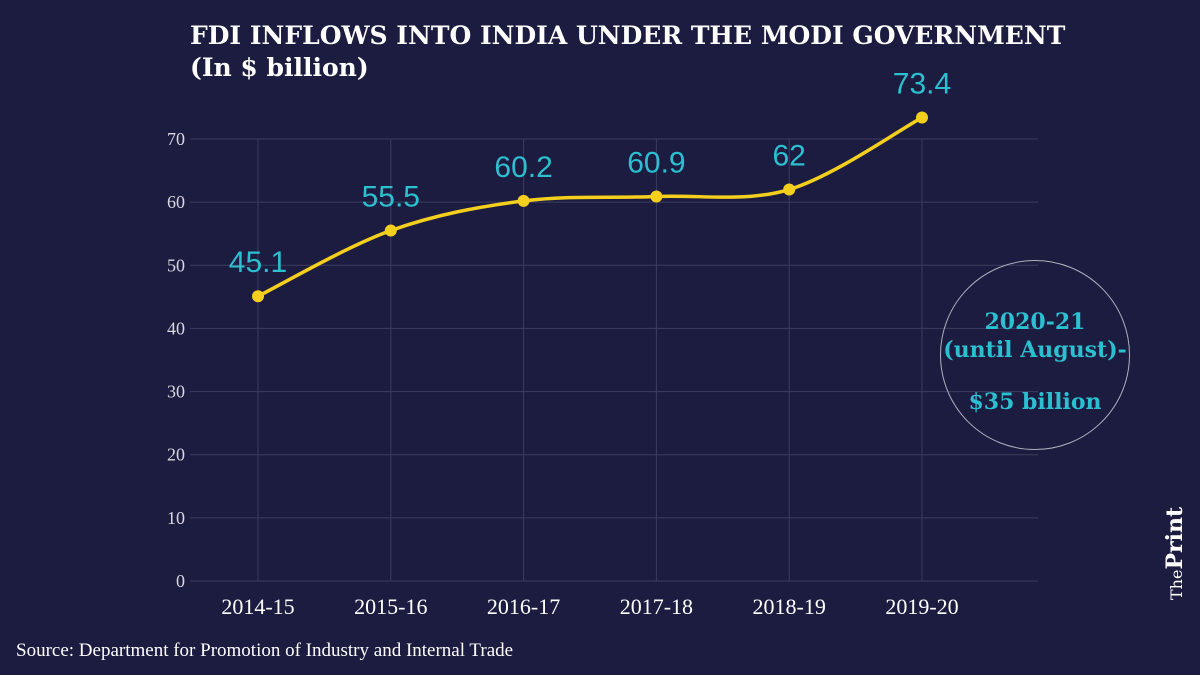 The width and height of the screenshot is (1200, 675). What do you see at coordinates (523, 167) in the screenshot?
I see `data-label: 60.2` at bounding box center [523, 167].